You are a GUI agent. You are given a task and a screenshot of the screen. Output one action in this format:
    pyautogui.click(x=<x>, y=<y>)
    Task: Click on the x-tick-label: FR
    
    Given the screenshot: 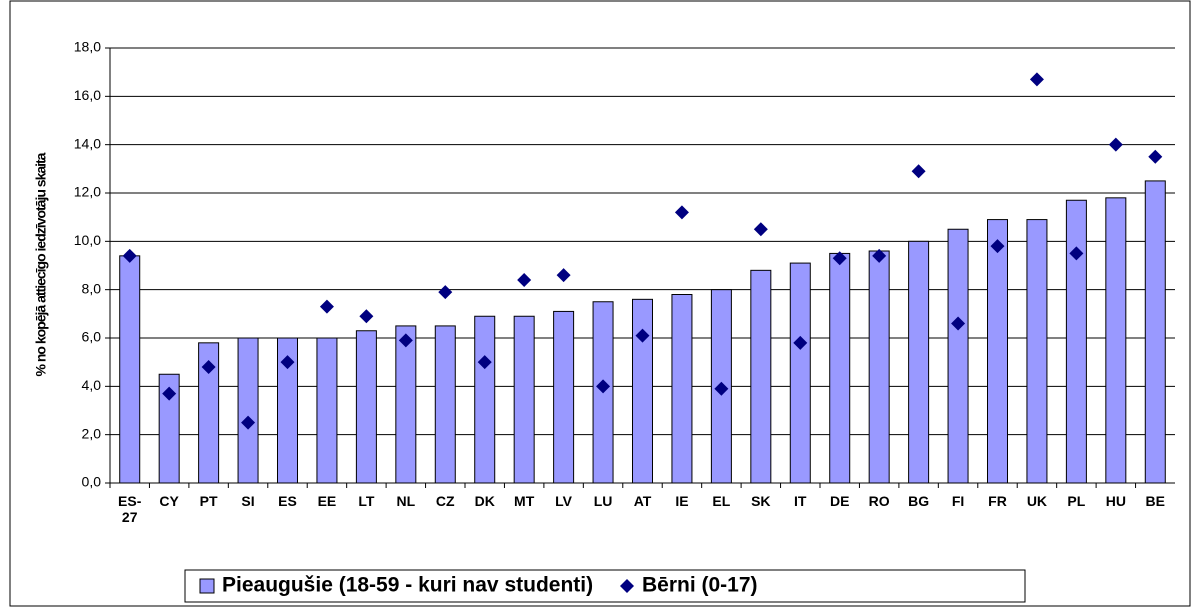 What is the action you would take?
    pyautogui.click(x=997, y=501)
    